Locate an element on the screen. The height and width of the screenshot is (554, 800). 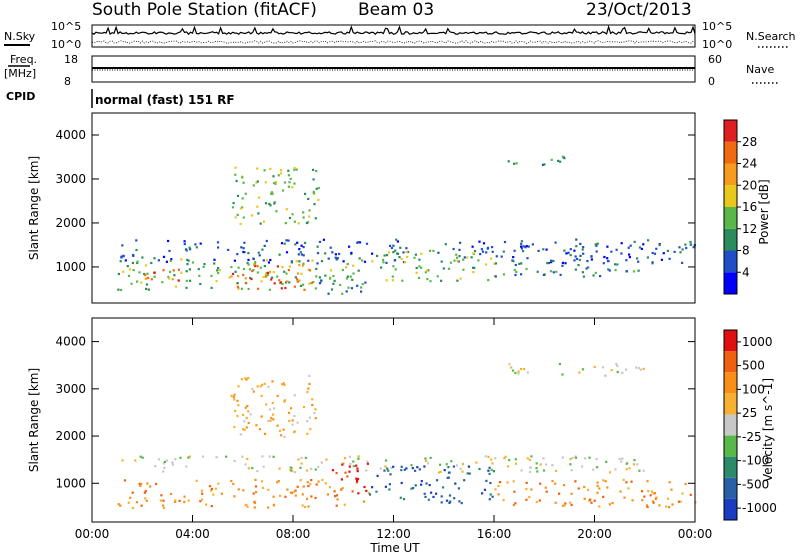
nsky-trace is located at coordinates (393, 34).